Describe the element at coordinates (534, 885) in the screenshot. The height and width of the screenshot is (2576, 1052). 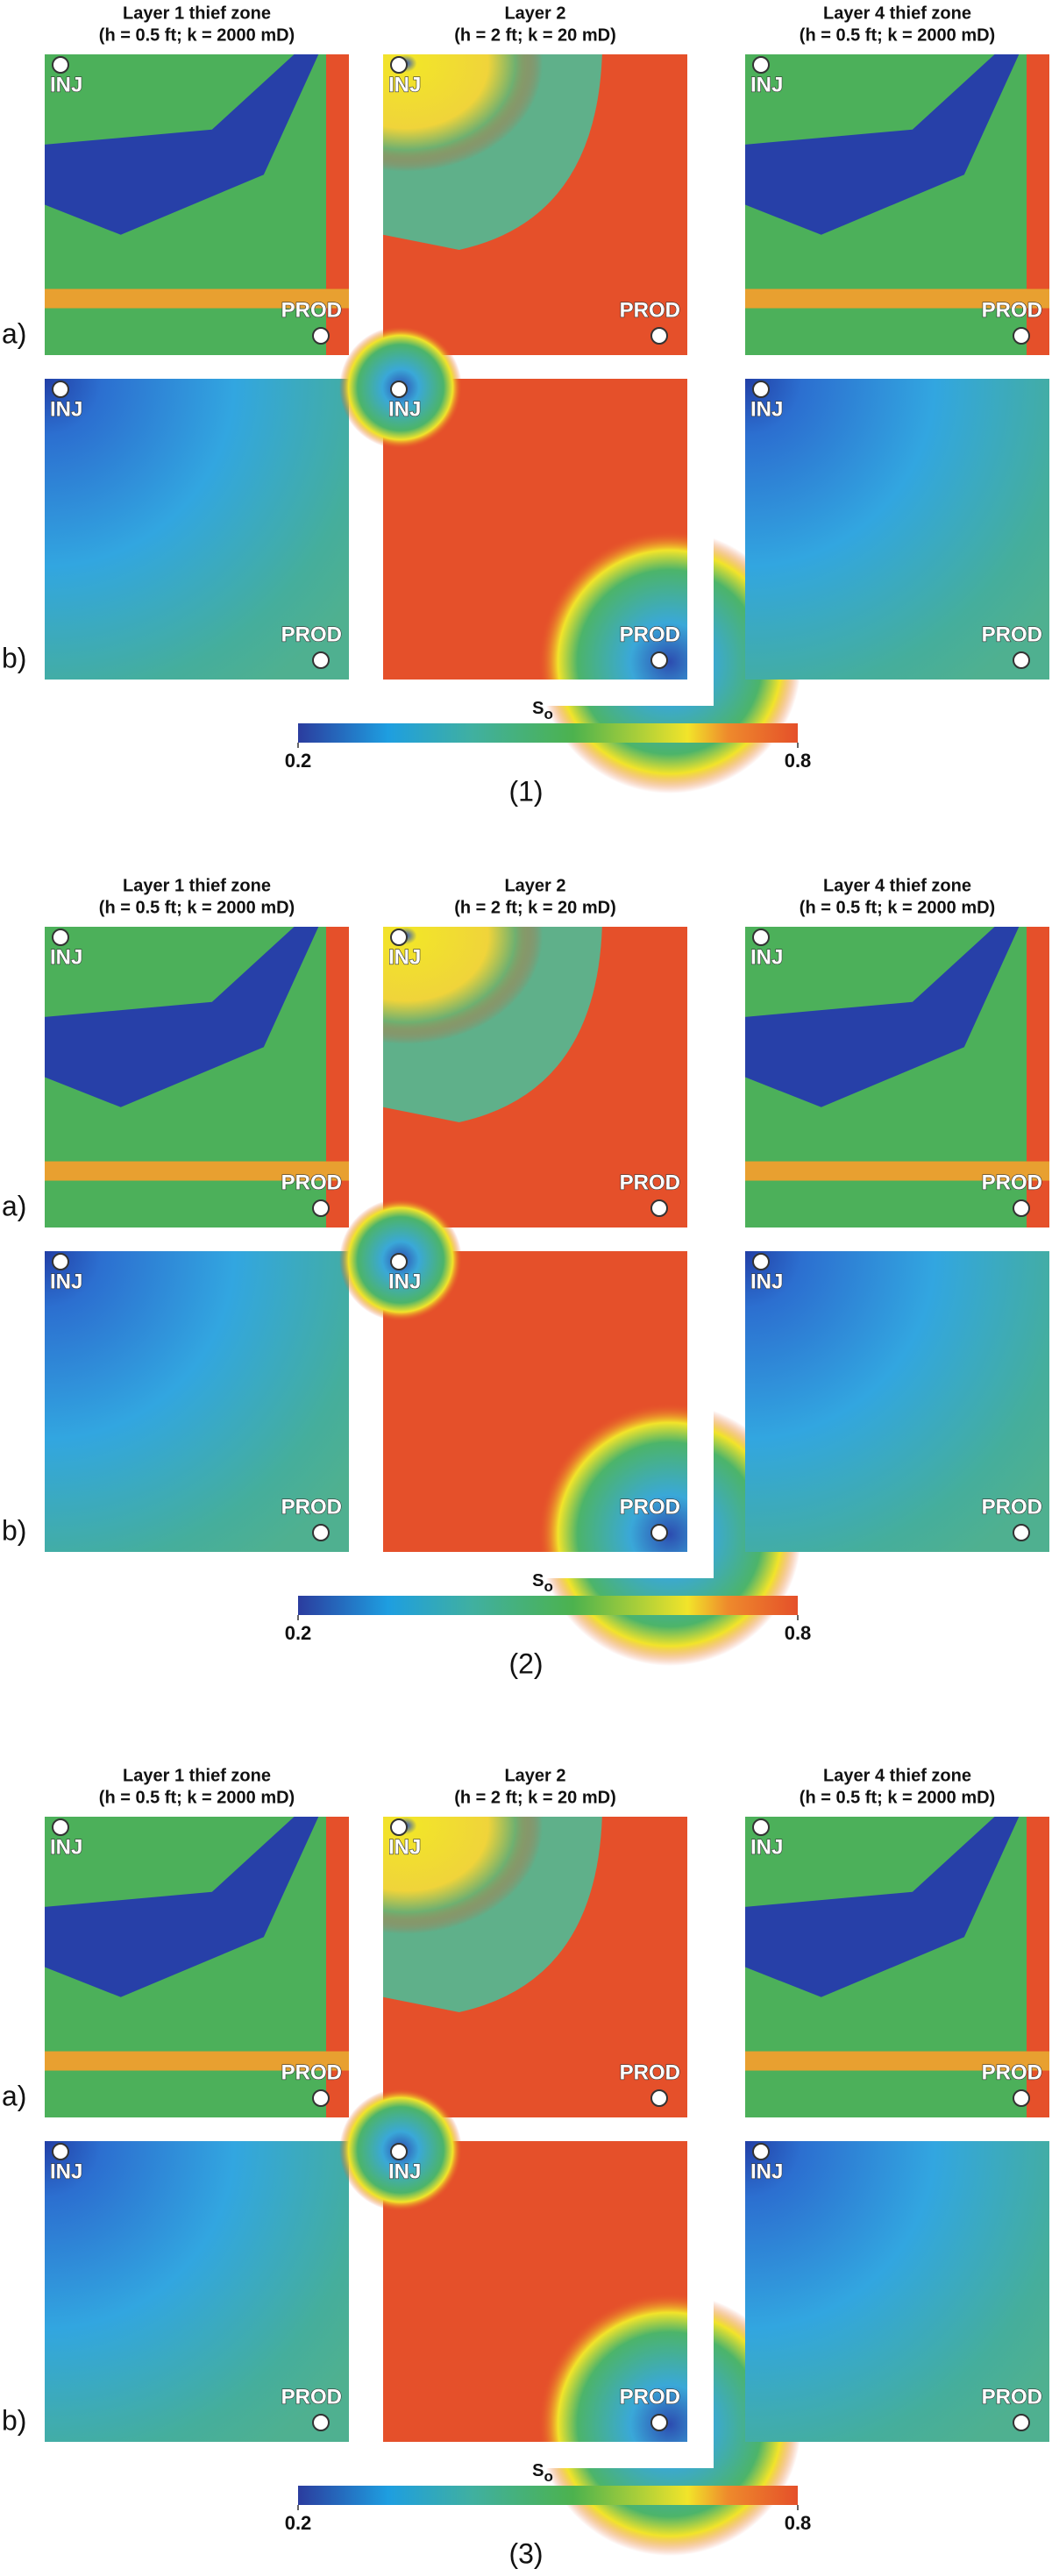
I see `column-title: Layer 2` at that location.